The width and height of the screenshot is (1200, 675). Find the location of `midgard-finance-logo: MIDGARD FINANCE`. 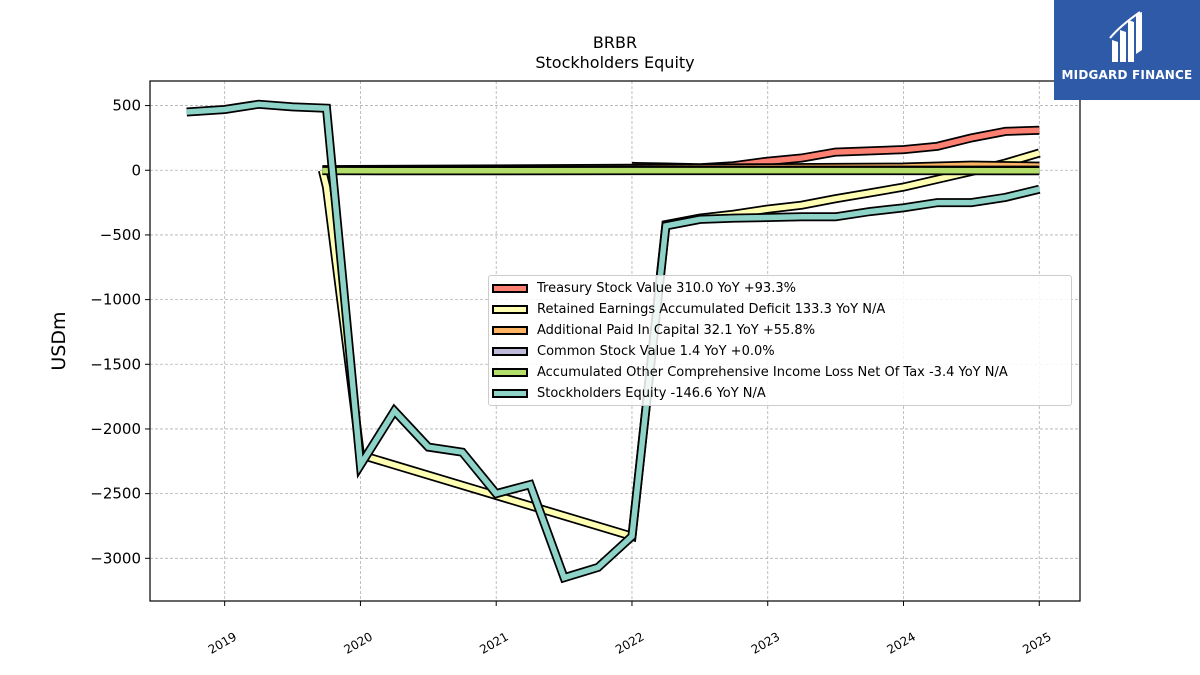

midgard-finance-logo: MIDGARD FINANCE is located at coordinates (1127, 50).